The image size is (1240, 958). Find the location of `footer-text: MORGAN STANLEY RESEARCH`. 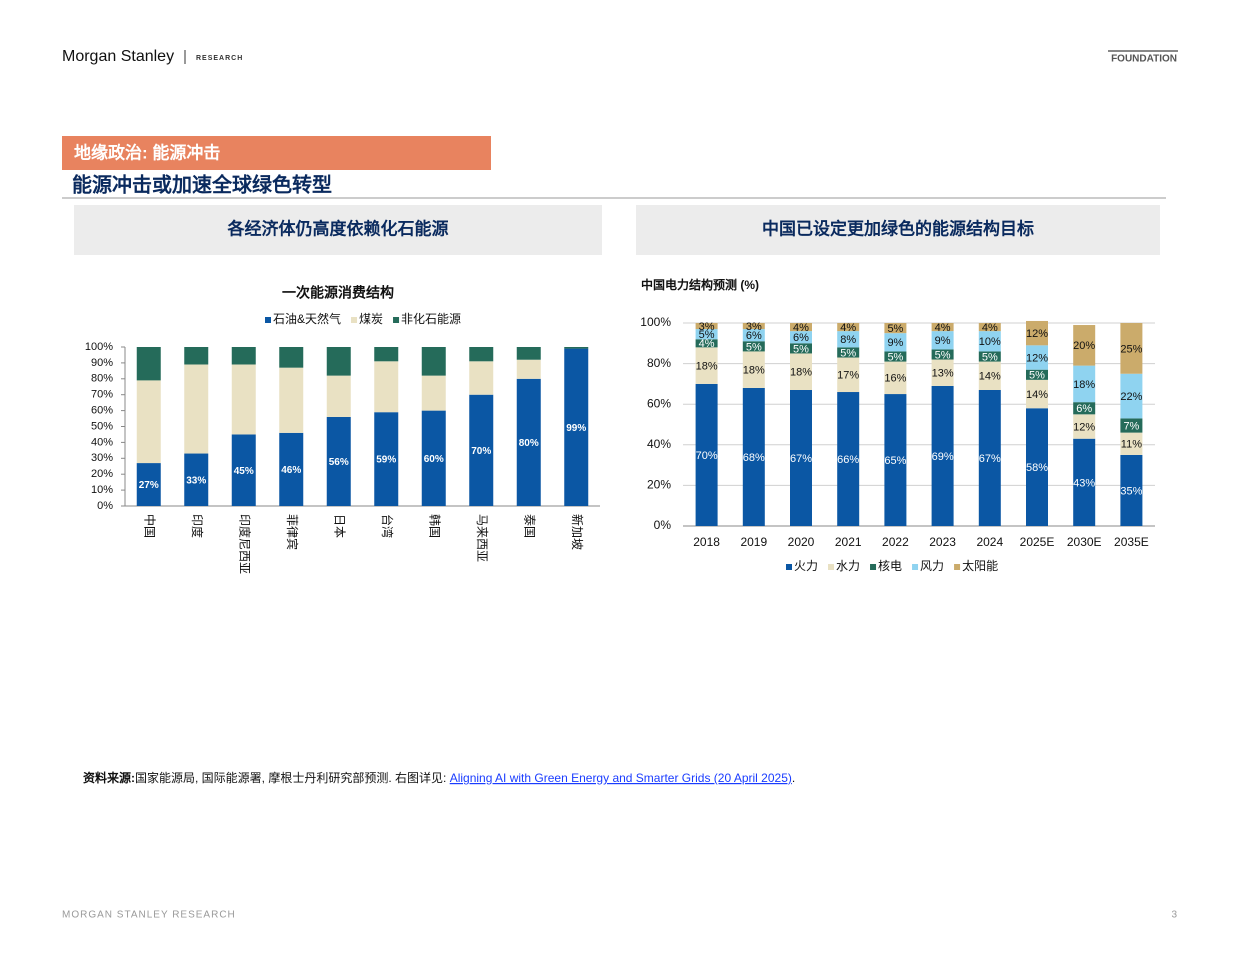

footer-text: MORGAN STANLEY RESEARCH is located at coordinates (149, 915).